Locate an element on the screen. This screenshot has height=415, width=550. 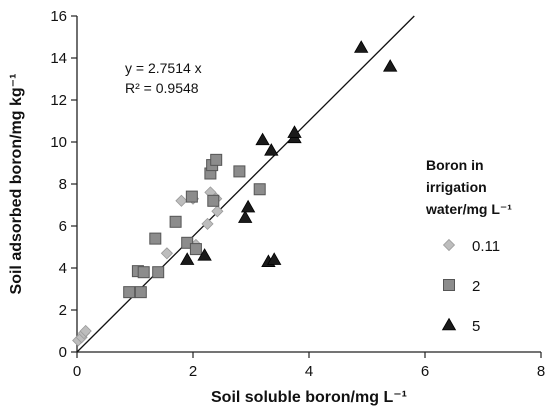
legend-swatch-square is located at coordinates (449, 285).